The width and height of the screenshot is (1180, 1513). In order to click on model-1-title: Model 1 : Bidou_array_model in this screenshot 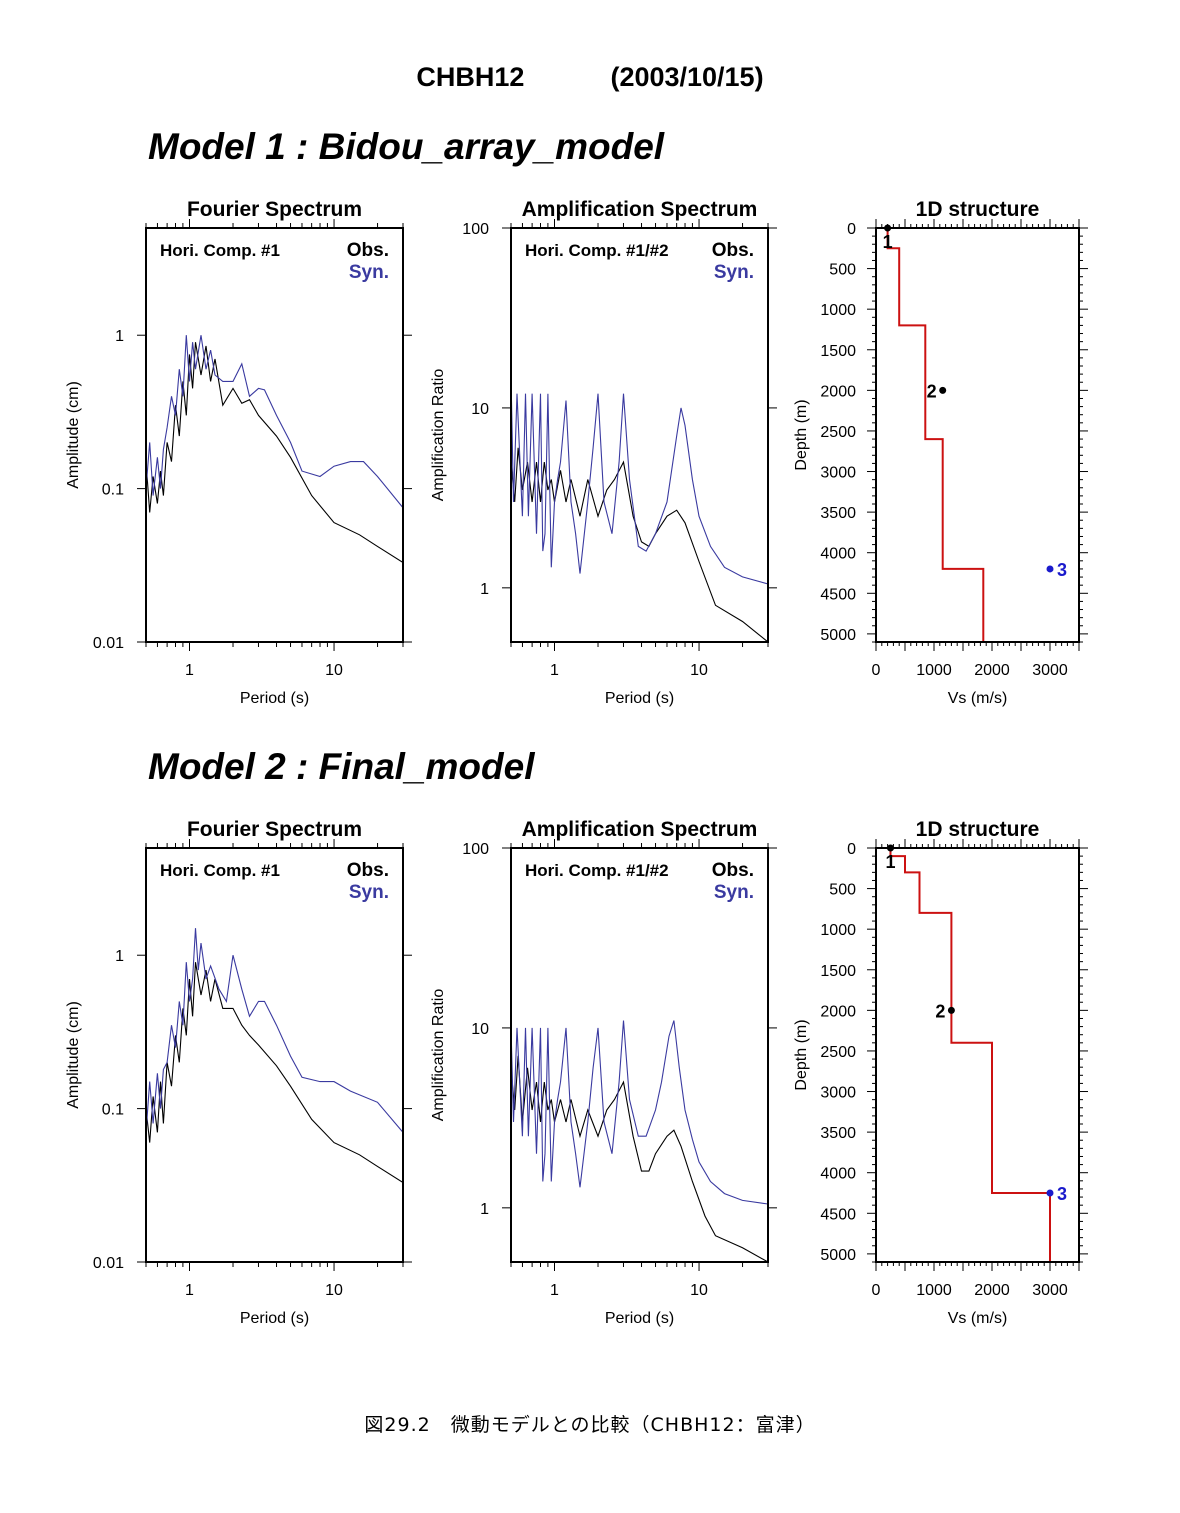, I will do `click(406, 146)`.